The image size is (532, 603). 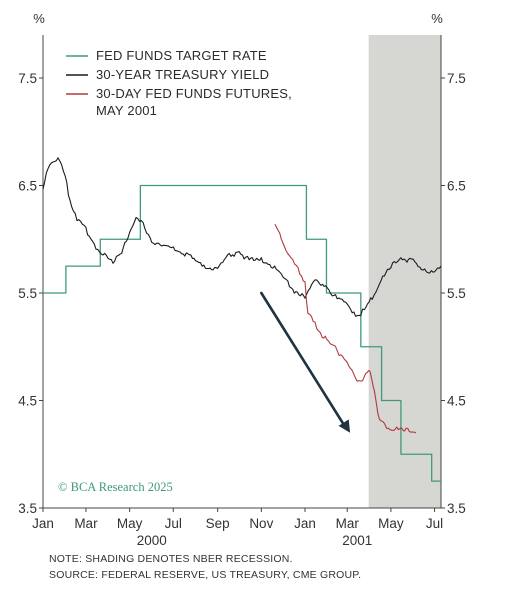 What do you see at coordinates (27, 401) in the screenshot?
I see `y-tick-label-left: 4.5` at bounding box center [27, 401].